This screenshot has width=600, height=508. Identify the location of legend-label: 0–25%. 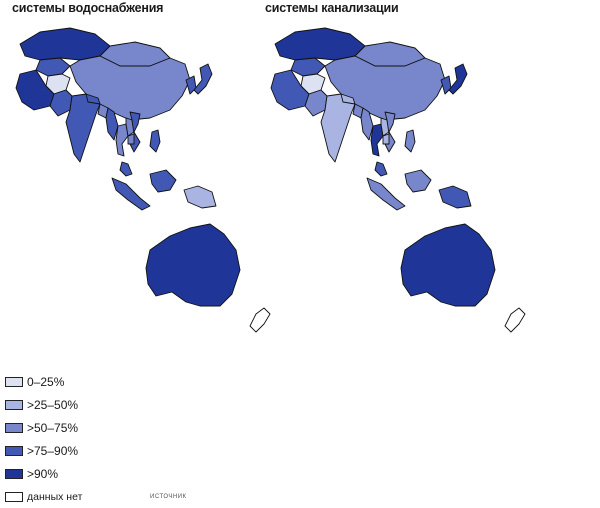
(46, 381).